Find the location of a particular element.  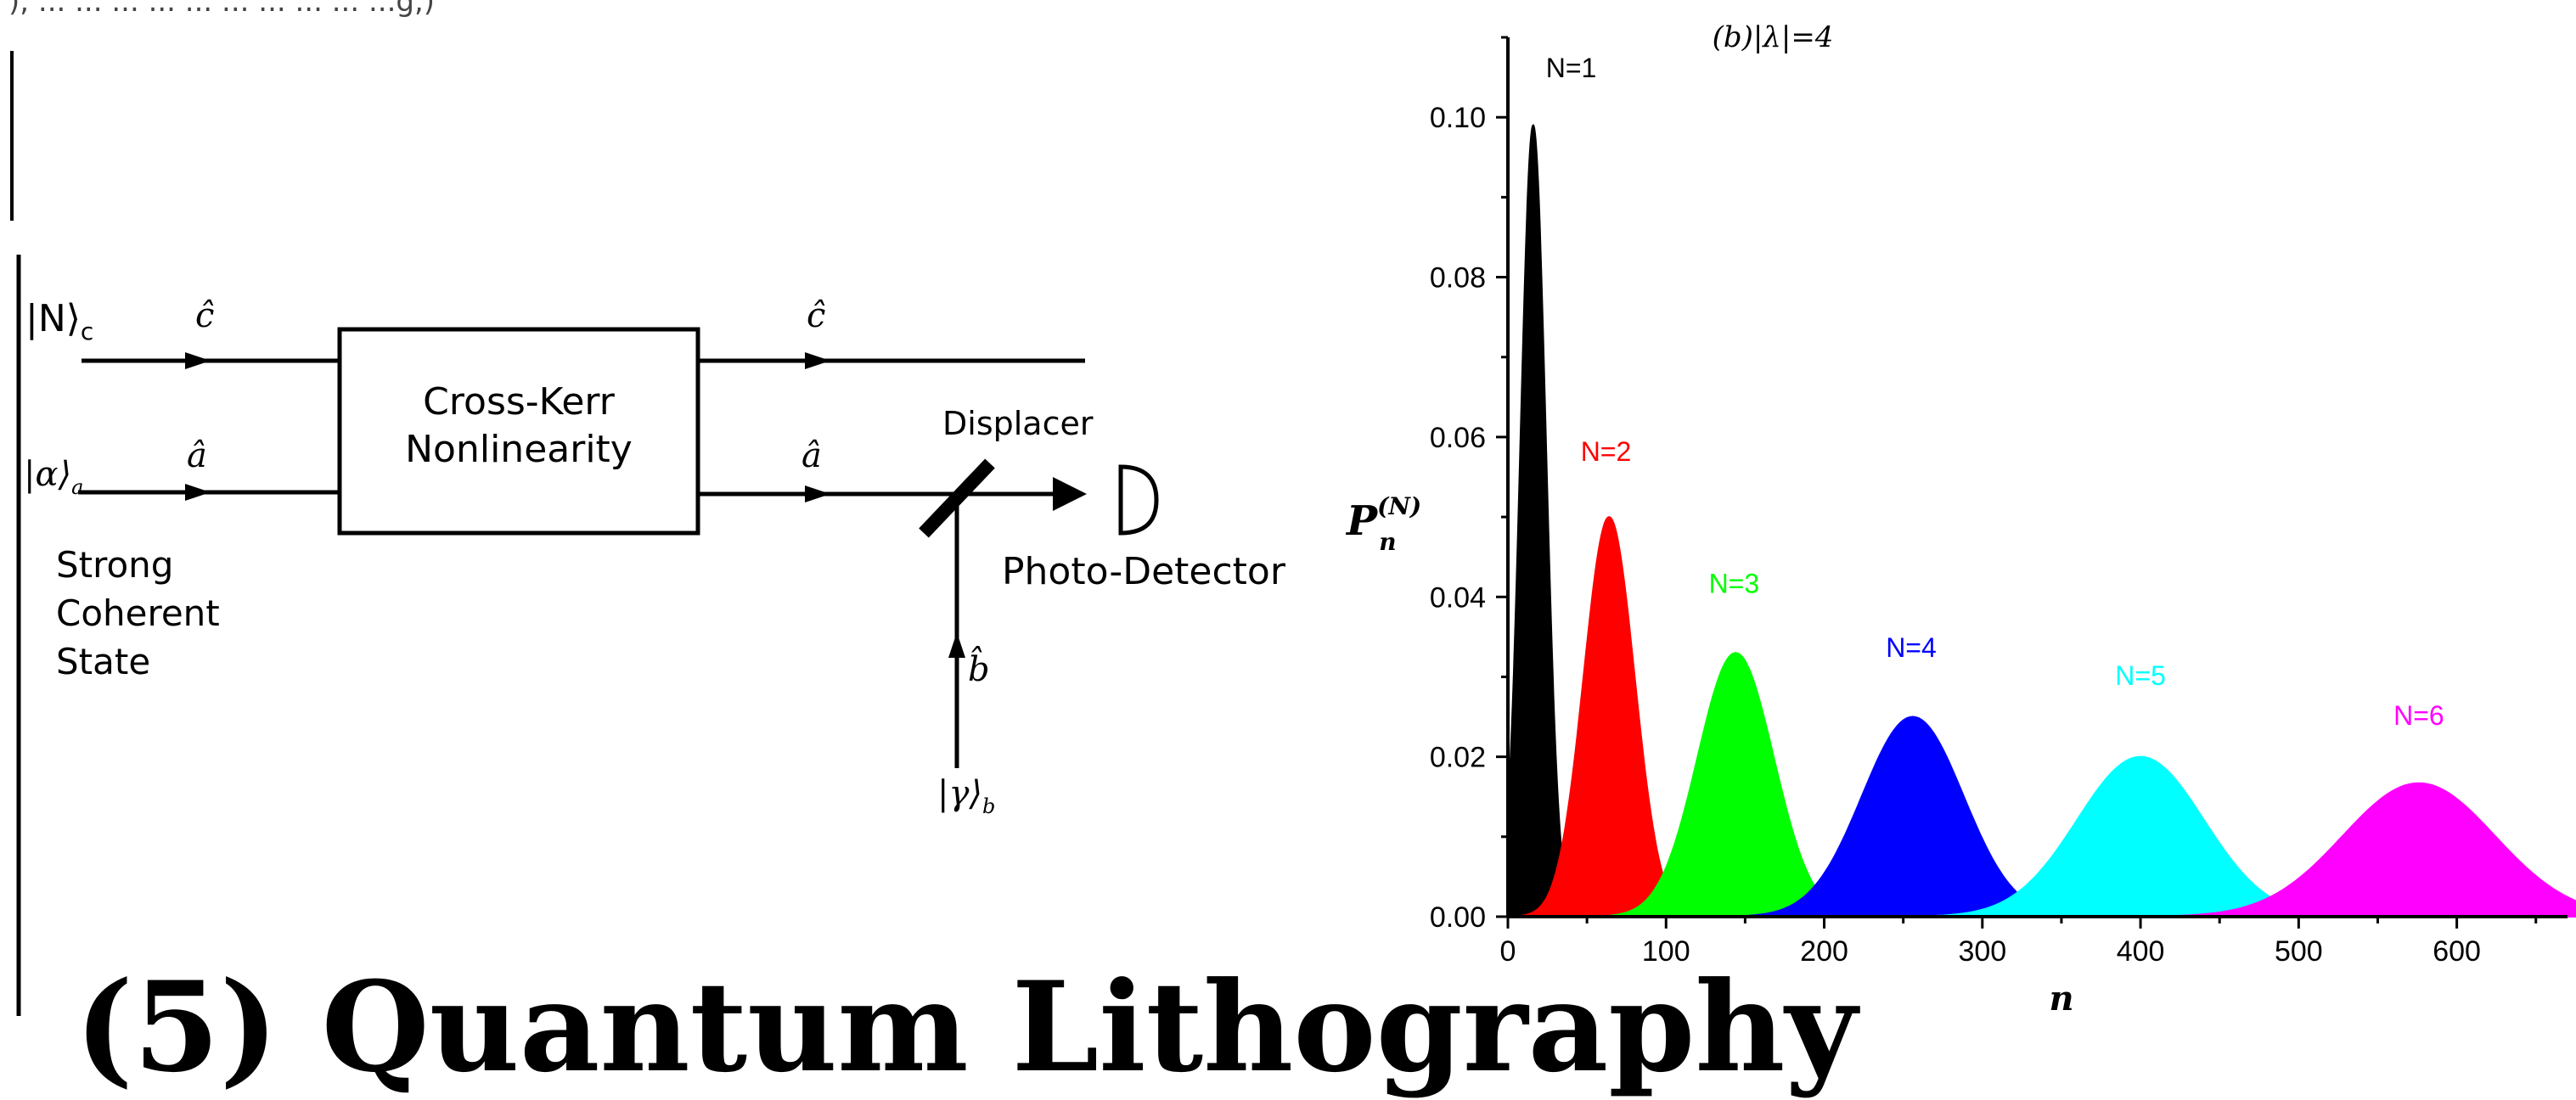

displacer-label: Displacer is located at coordinates (1018, 423).